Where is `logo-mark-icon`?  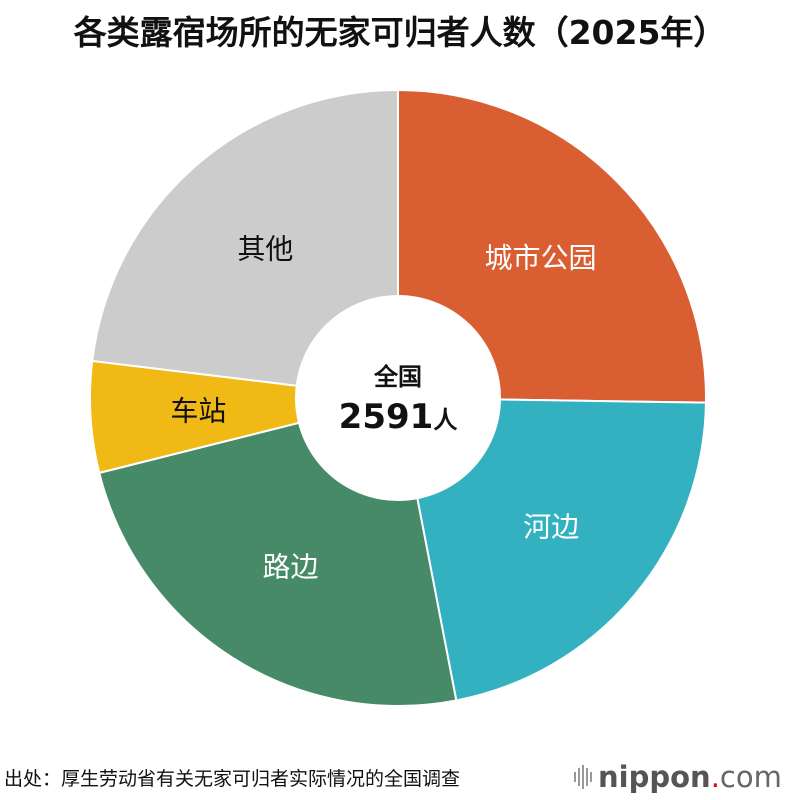
logo-mark-icon is located at coordinates (583, 777).